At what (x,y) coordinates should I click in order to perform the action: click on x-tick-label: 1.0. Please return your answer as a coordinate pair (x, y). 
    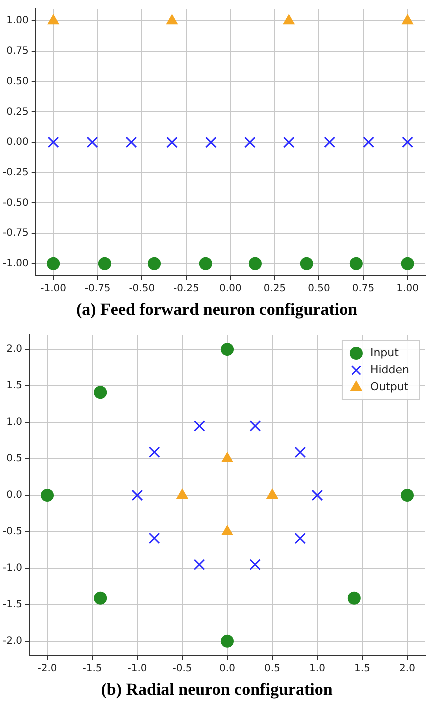
    Looking at the image, I should click on (318, 669).